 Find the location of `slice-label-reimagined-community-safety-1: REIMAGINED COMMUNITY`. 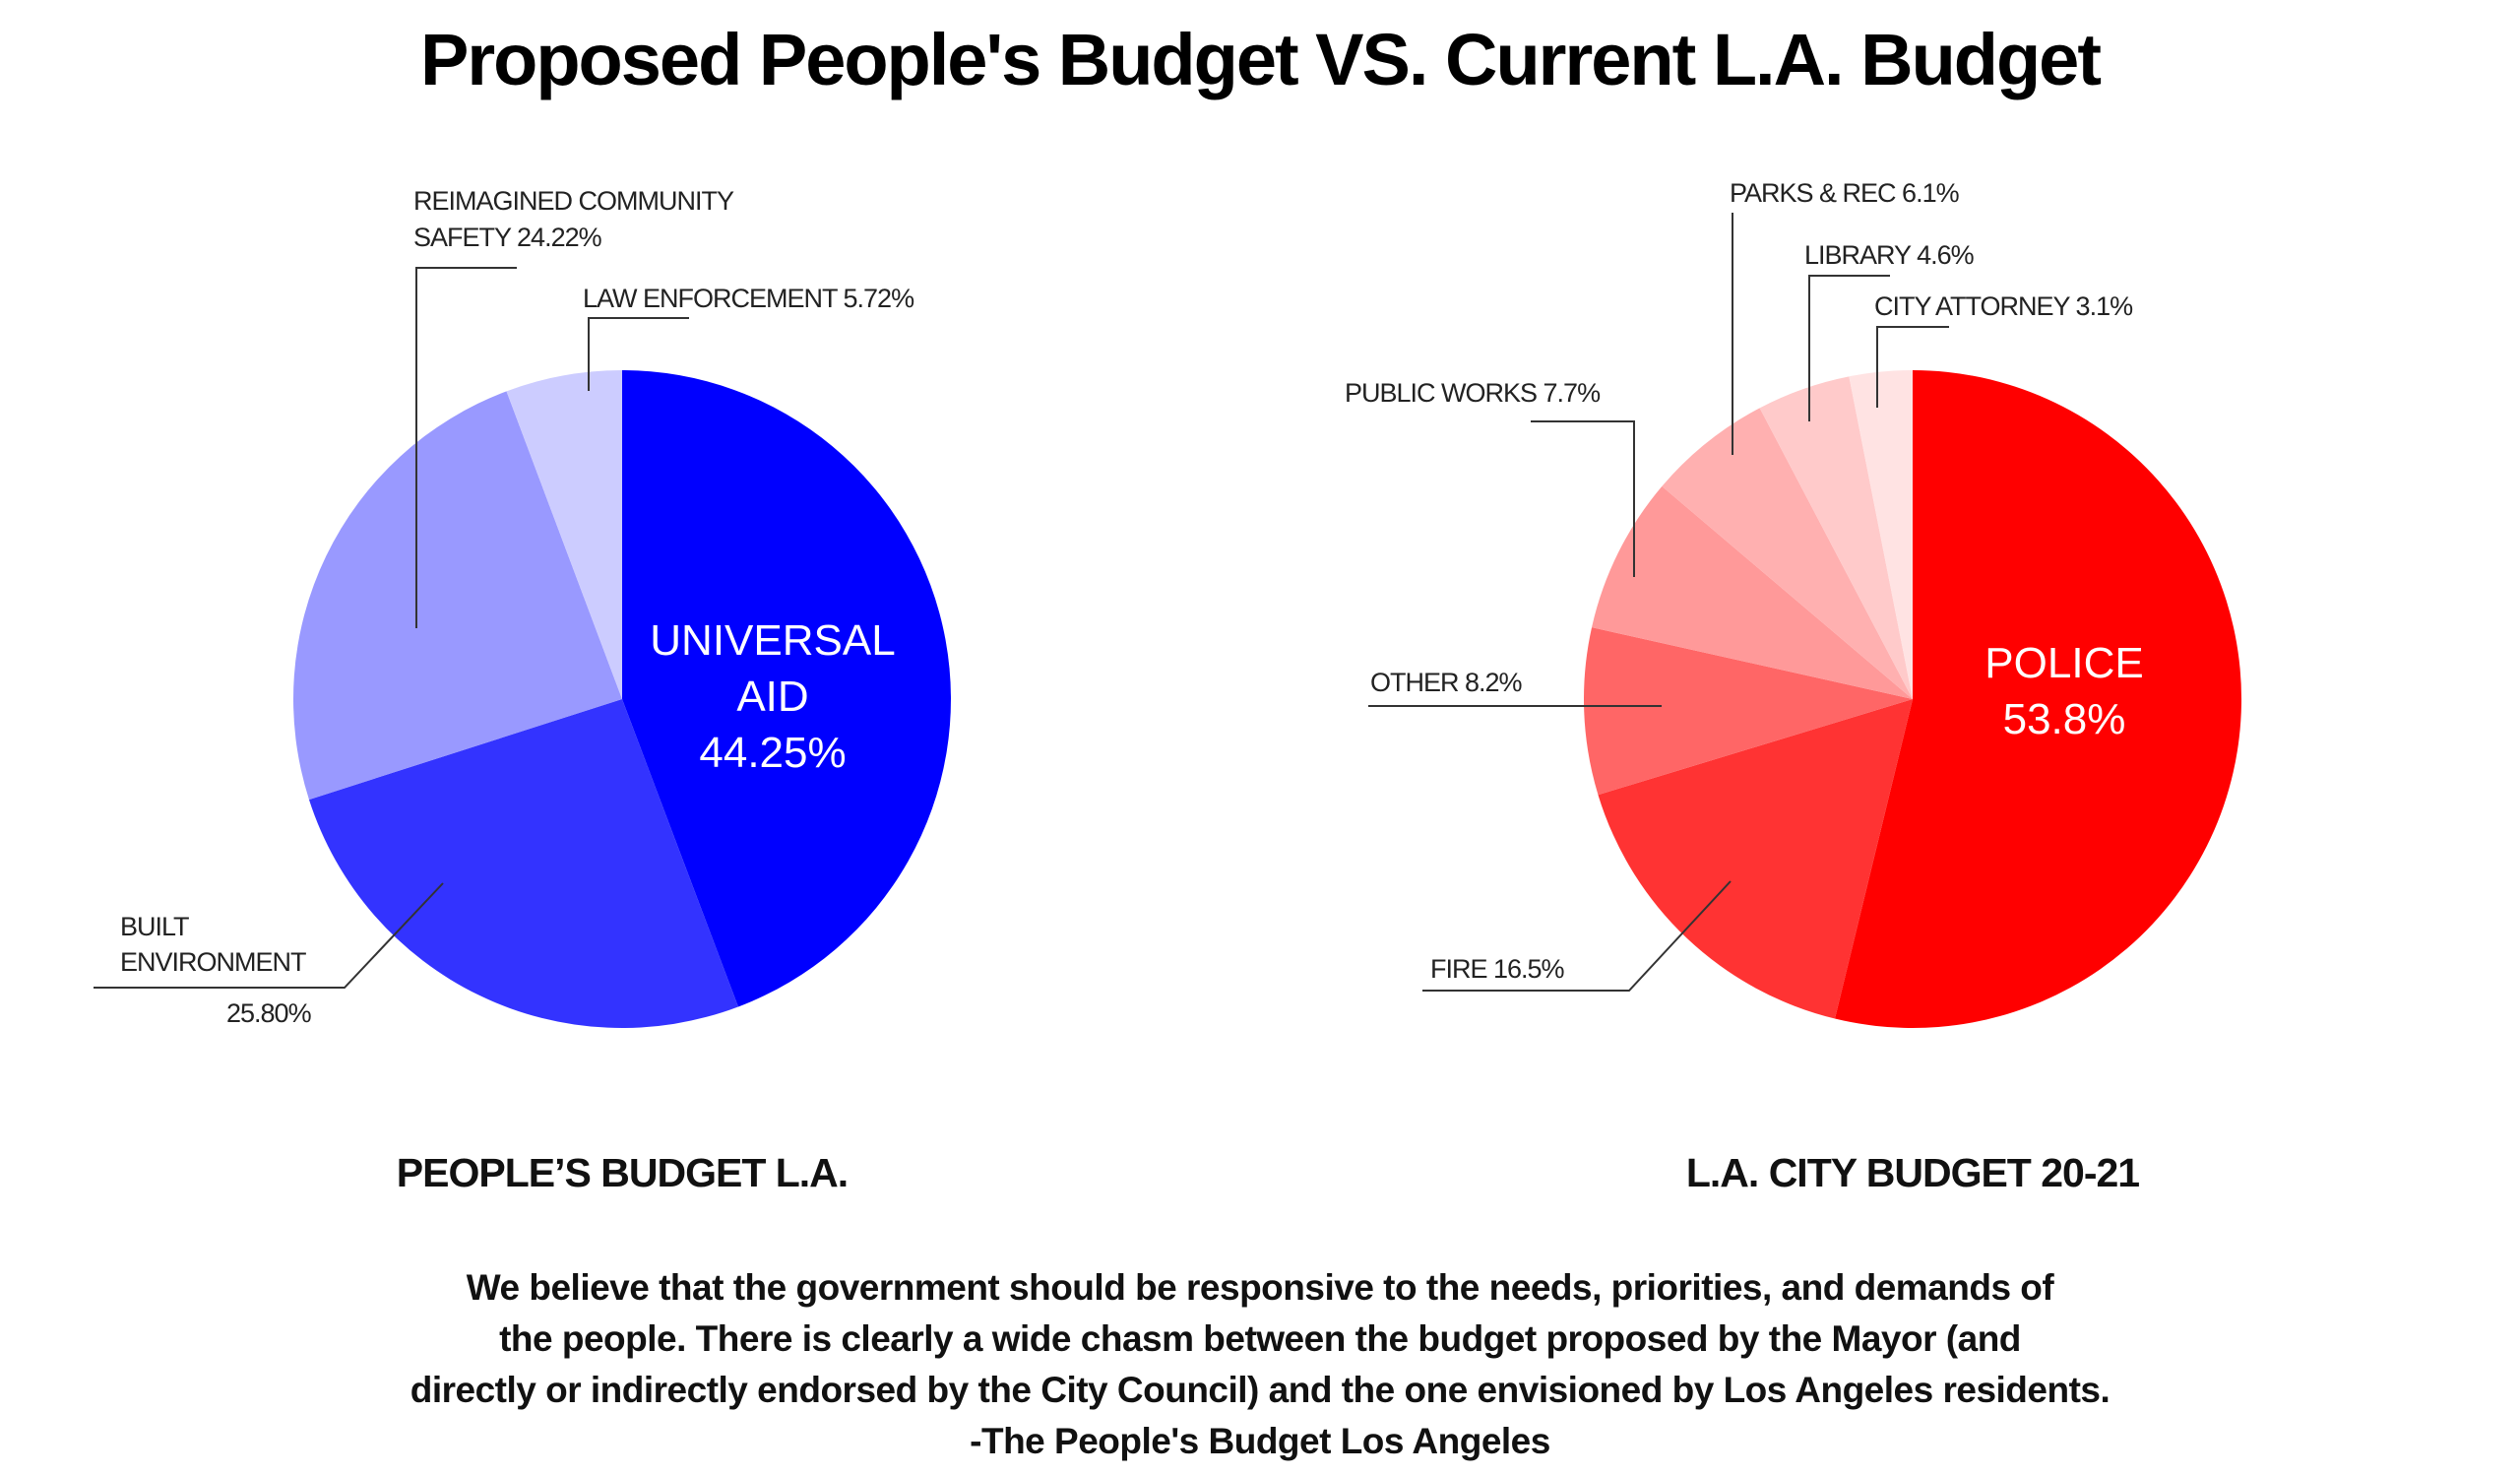

slice-label-reimagined-community-safety-1: REIMAGINED COMMUNITY is located at coordinates (573, 201).